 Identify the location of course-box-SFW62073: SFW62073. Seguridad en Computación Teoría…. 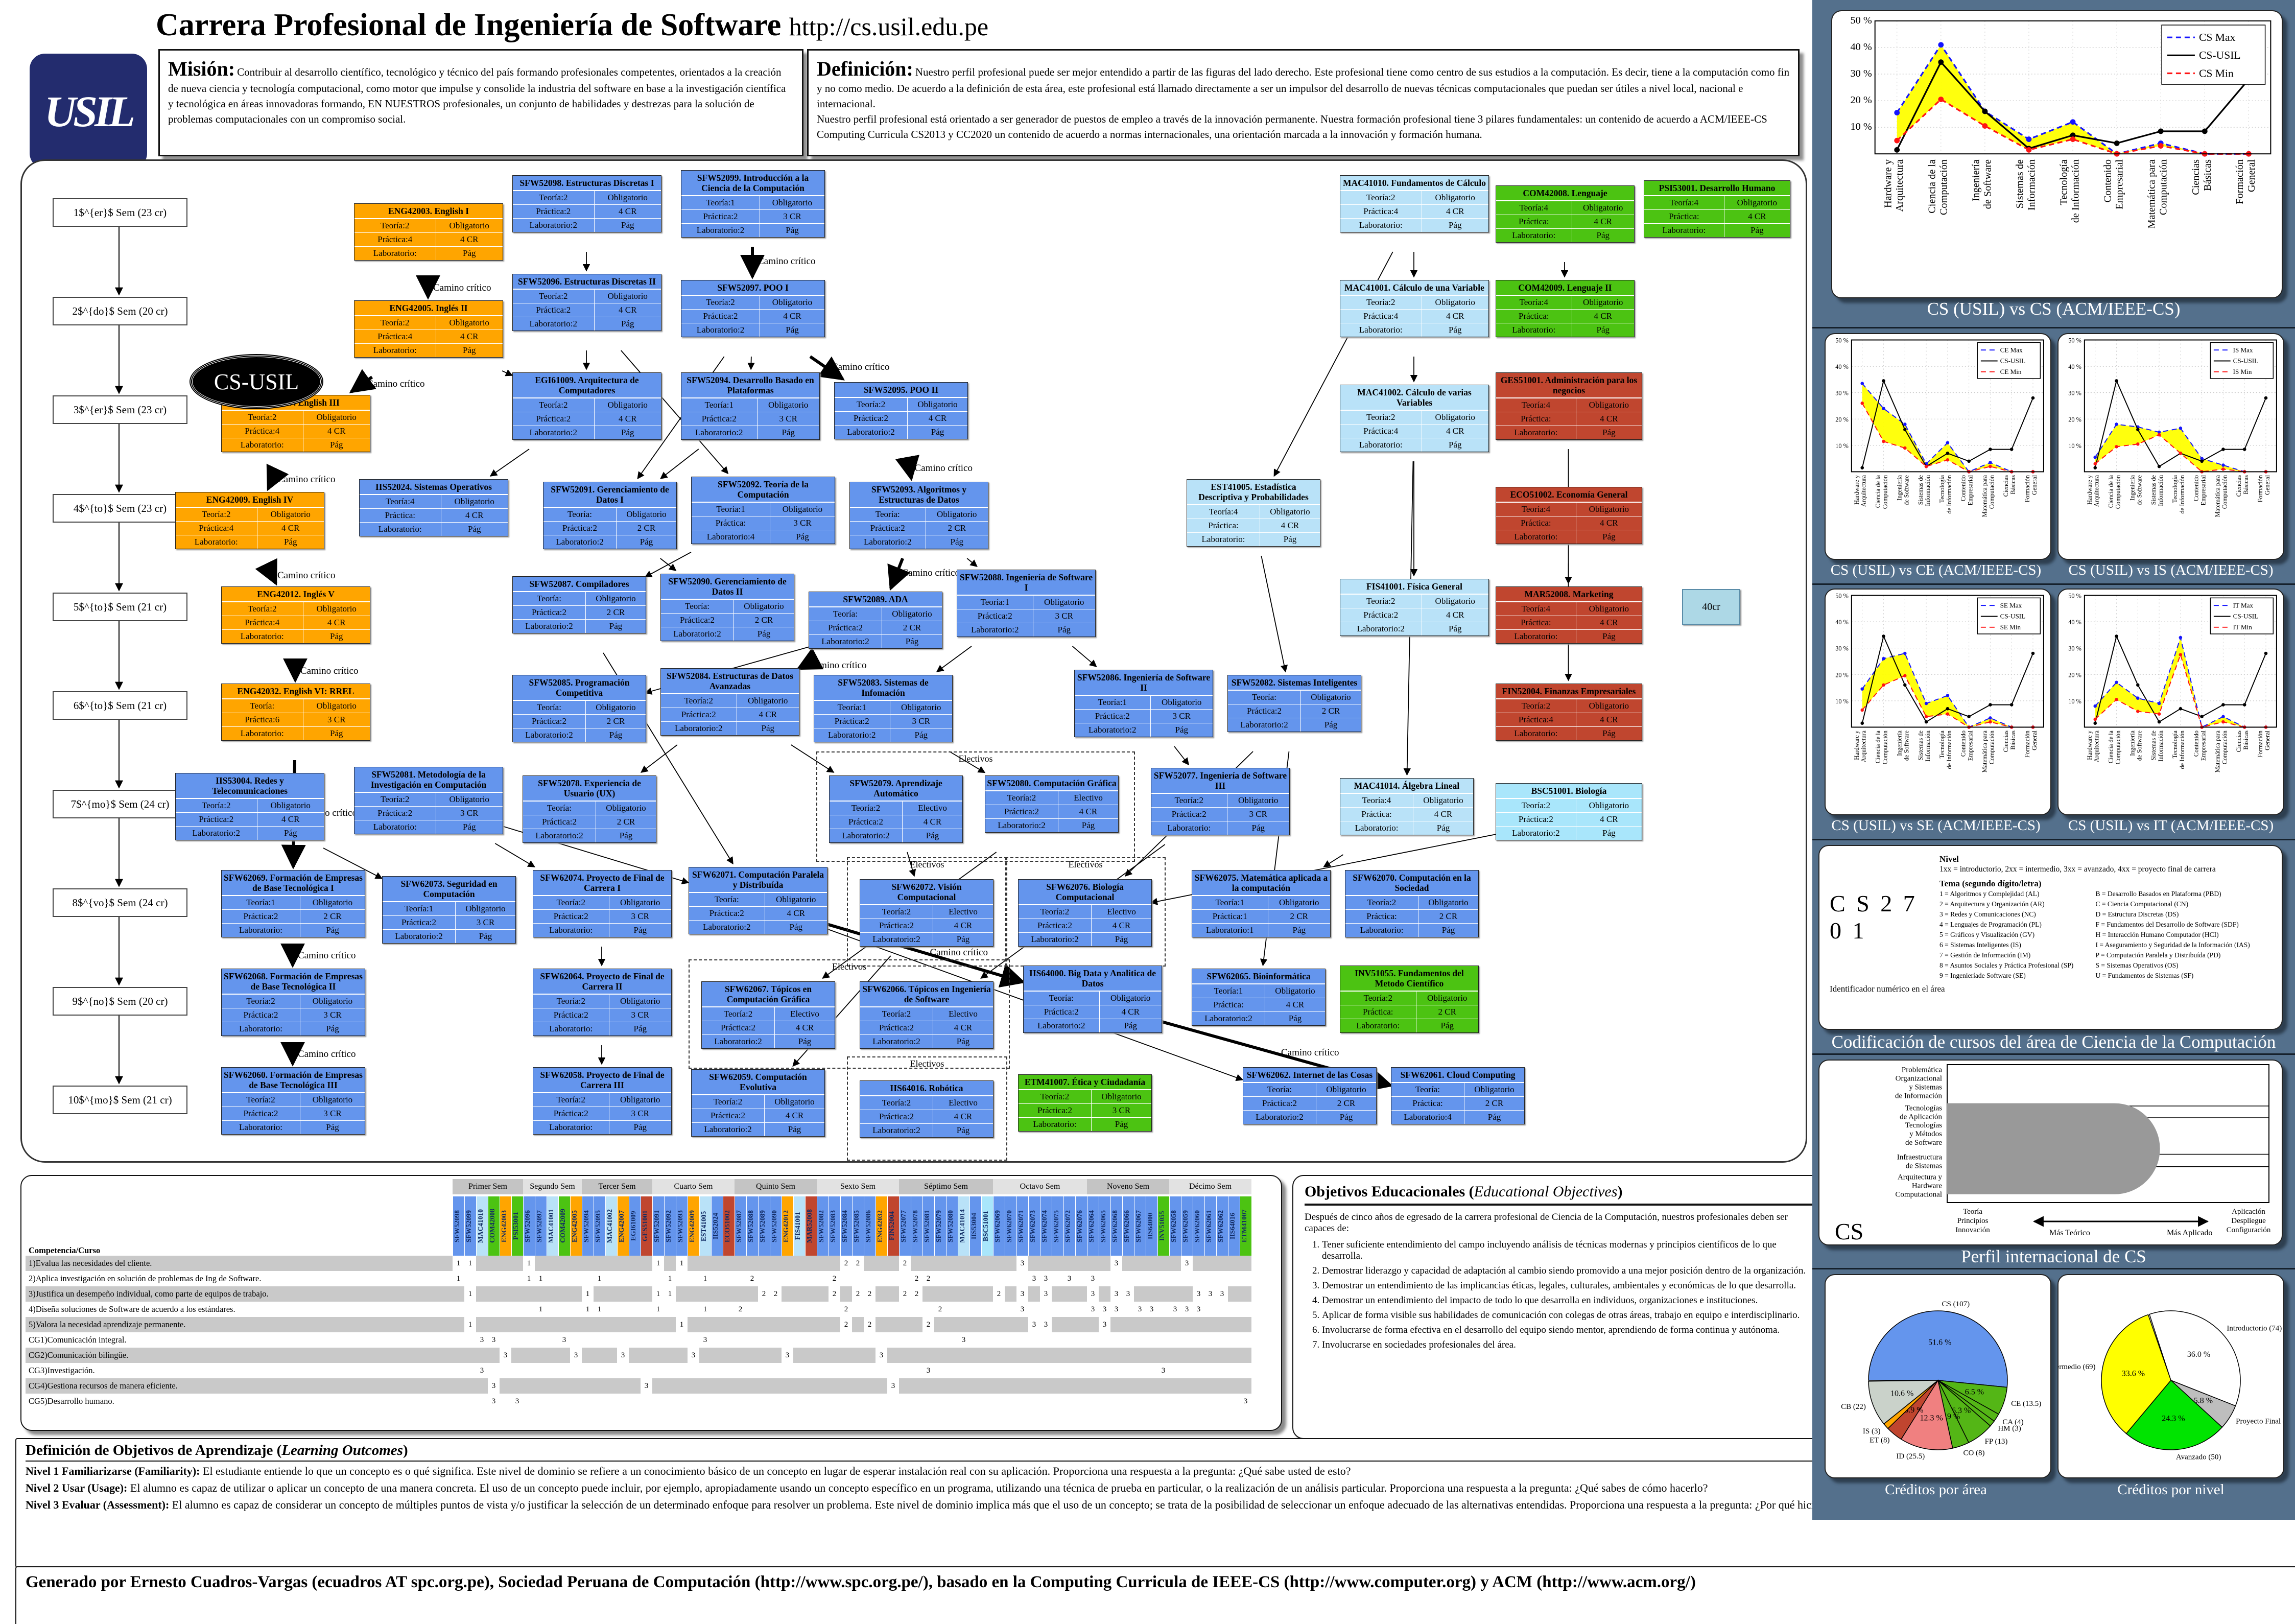
(449, 910).